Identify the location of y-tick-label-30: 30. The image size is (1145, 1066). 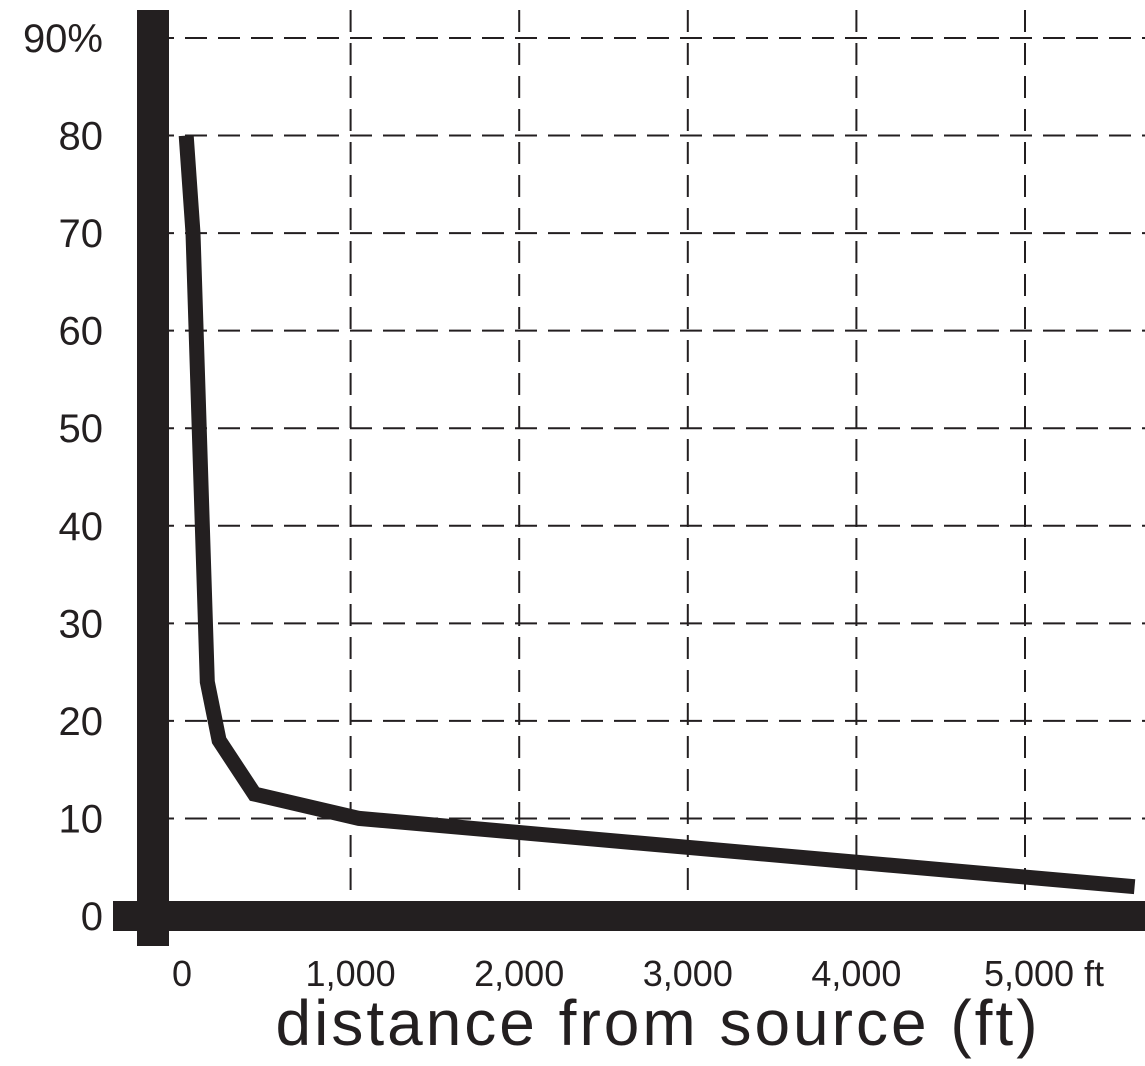
(81, 624).